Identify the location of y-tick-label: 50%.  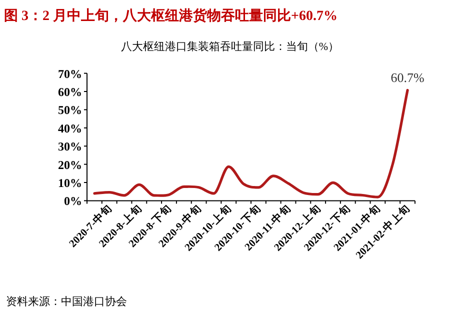
(70, 110).